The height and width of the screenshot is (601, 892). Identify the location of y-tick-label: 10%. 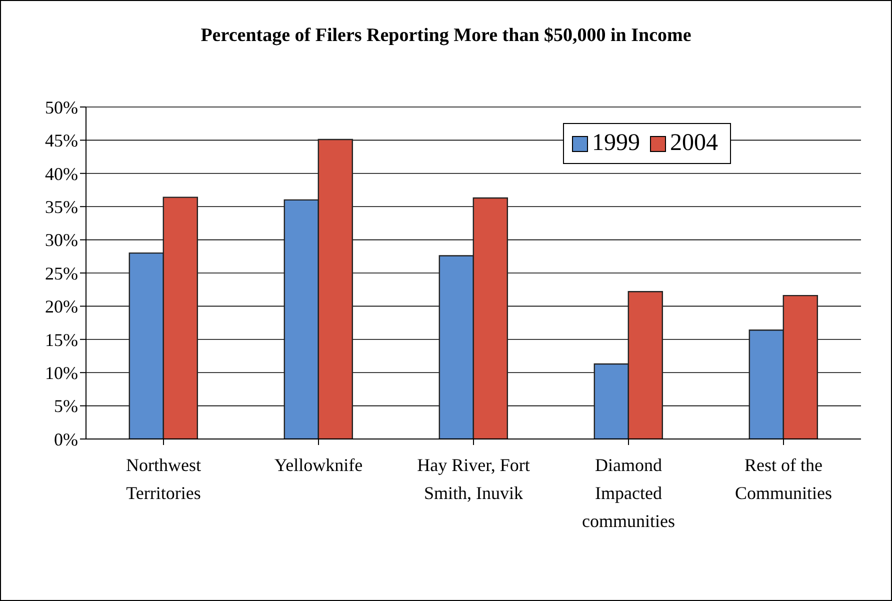
(61, 372).